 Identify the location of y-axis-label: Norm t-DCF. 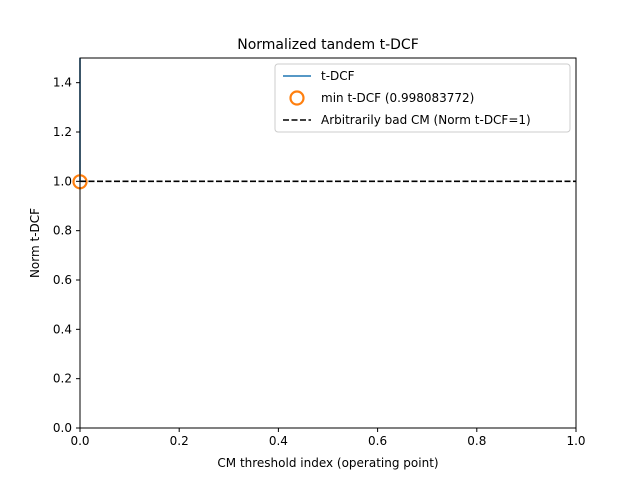
(35, 243).